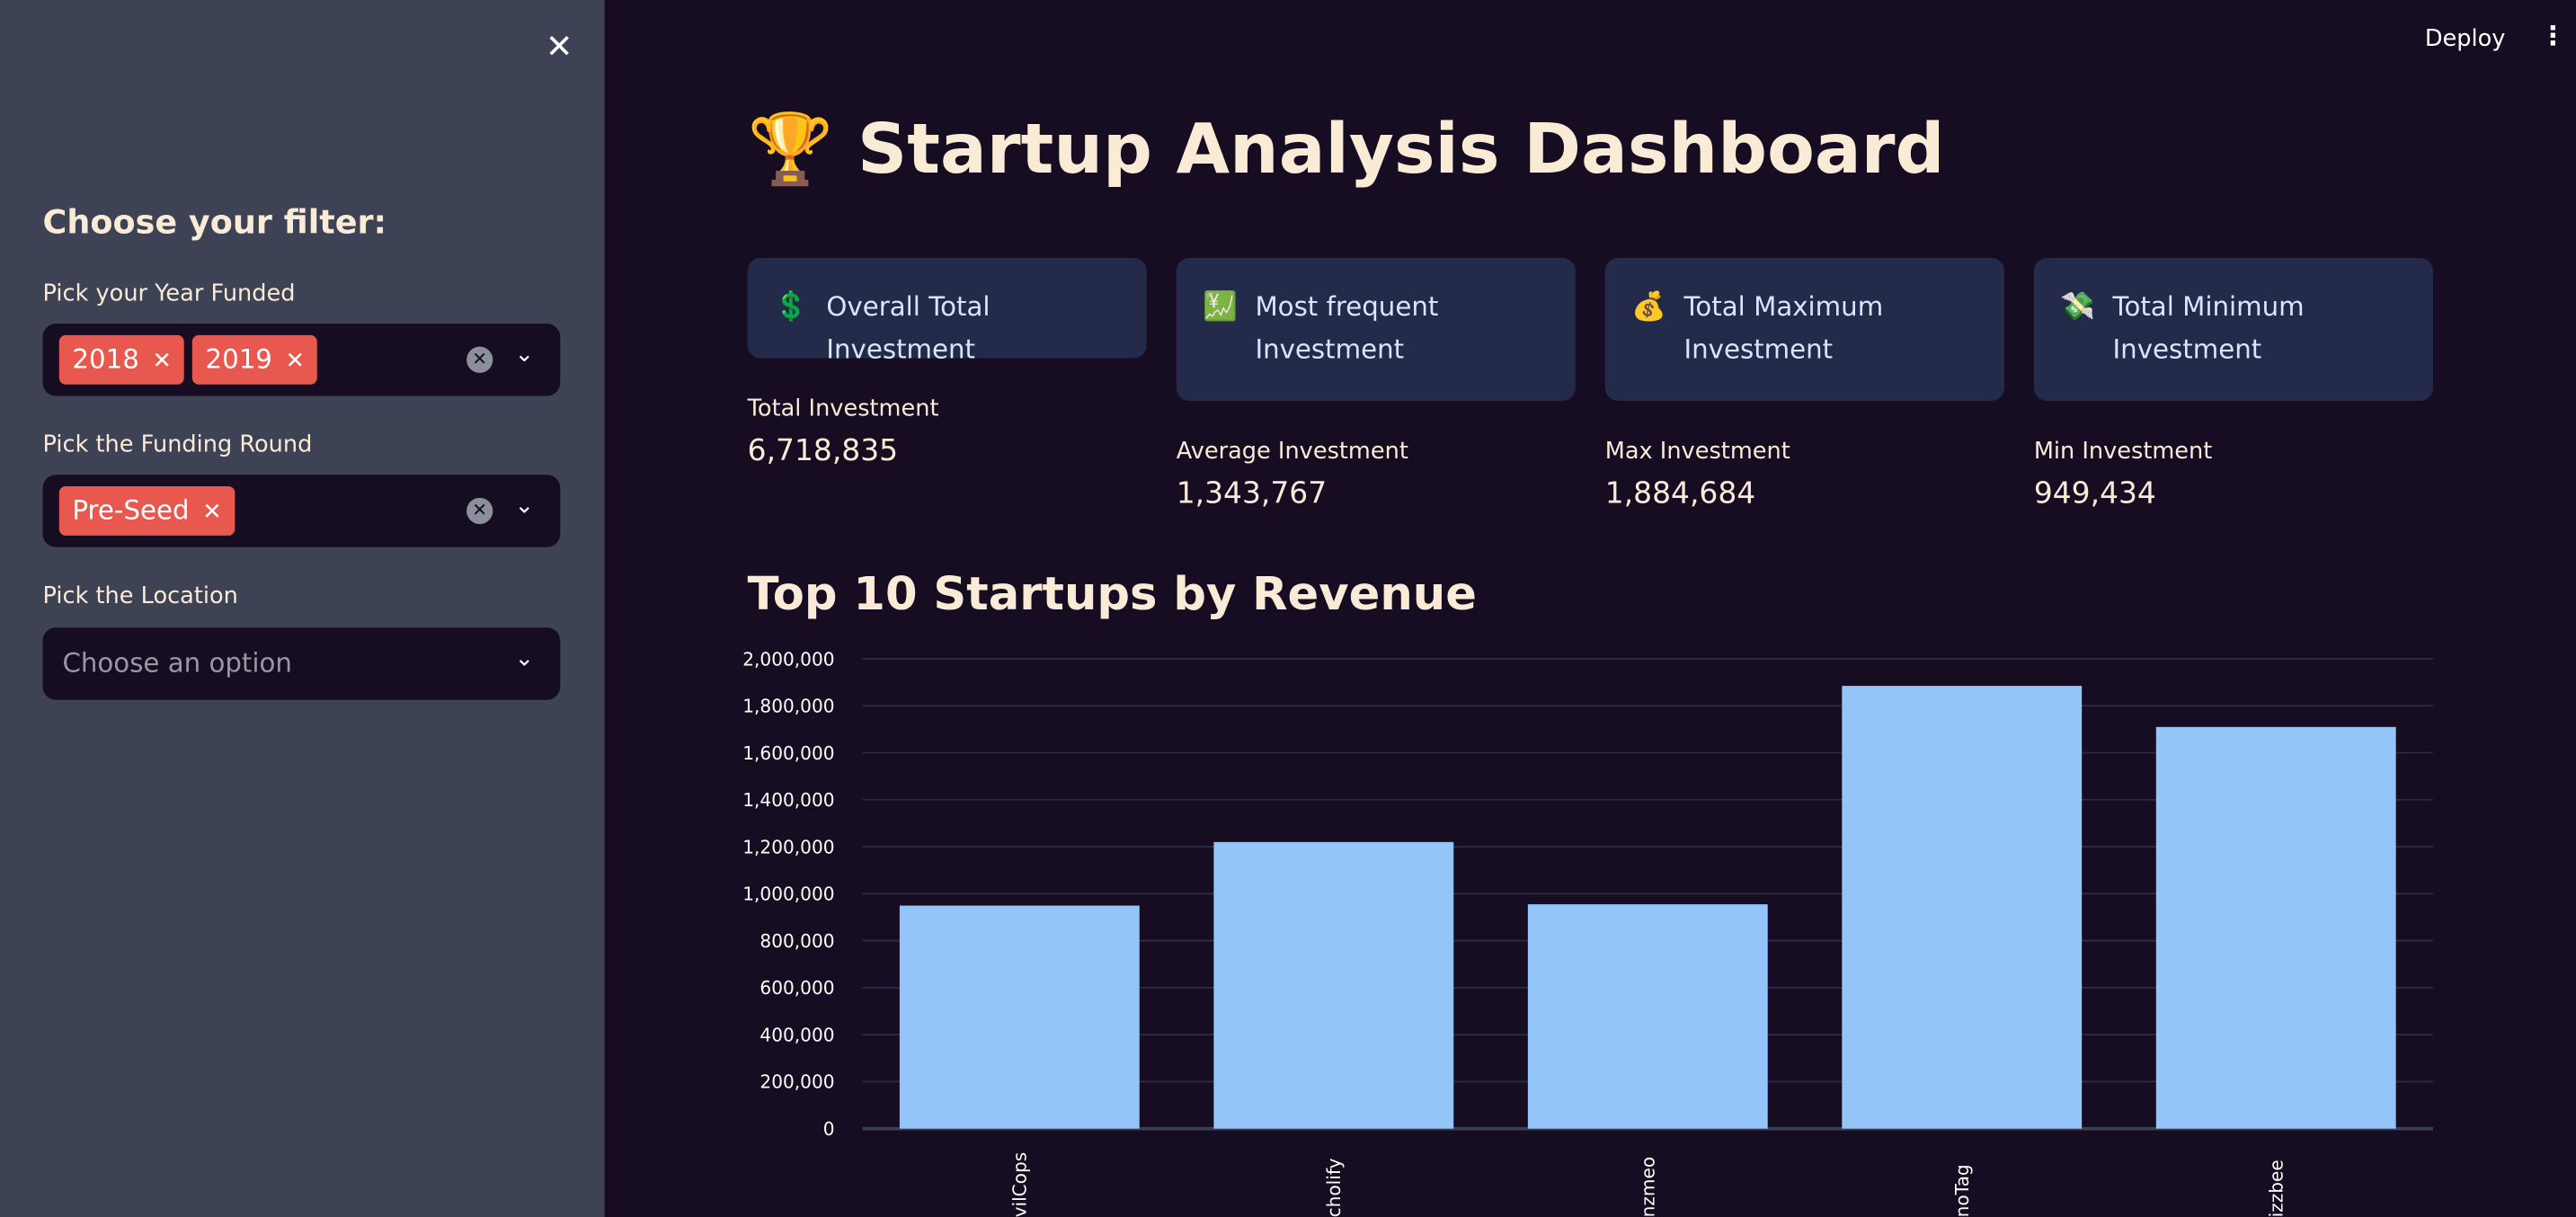  What do you see at coordinates (238, 359) in the screenshot?
I see `tag-label: 2019` at bounding box center [238, 359].